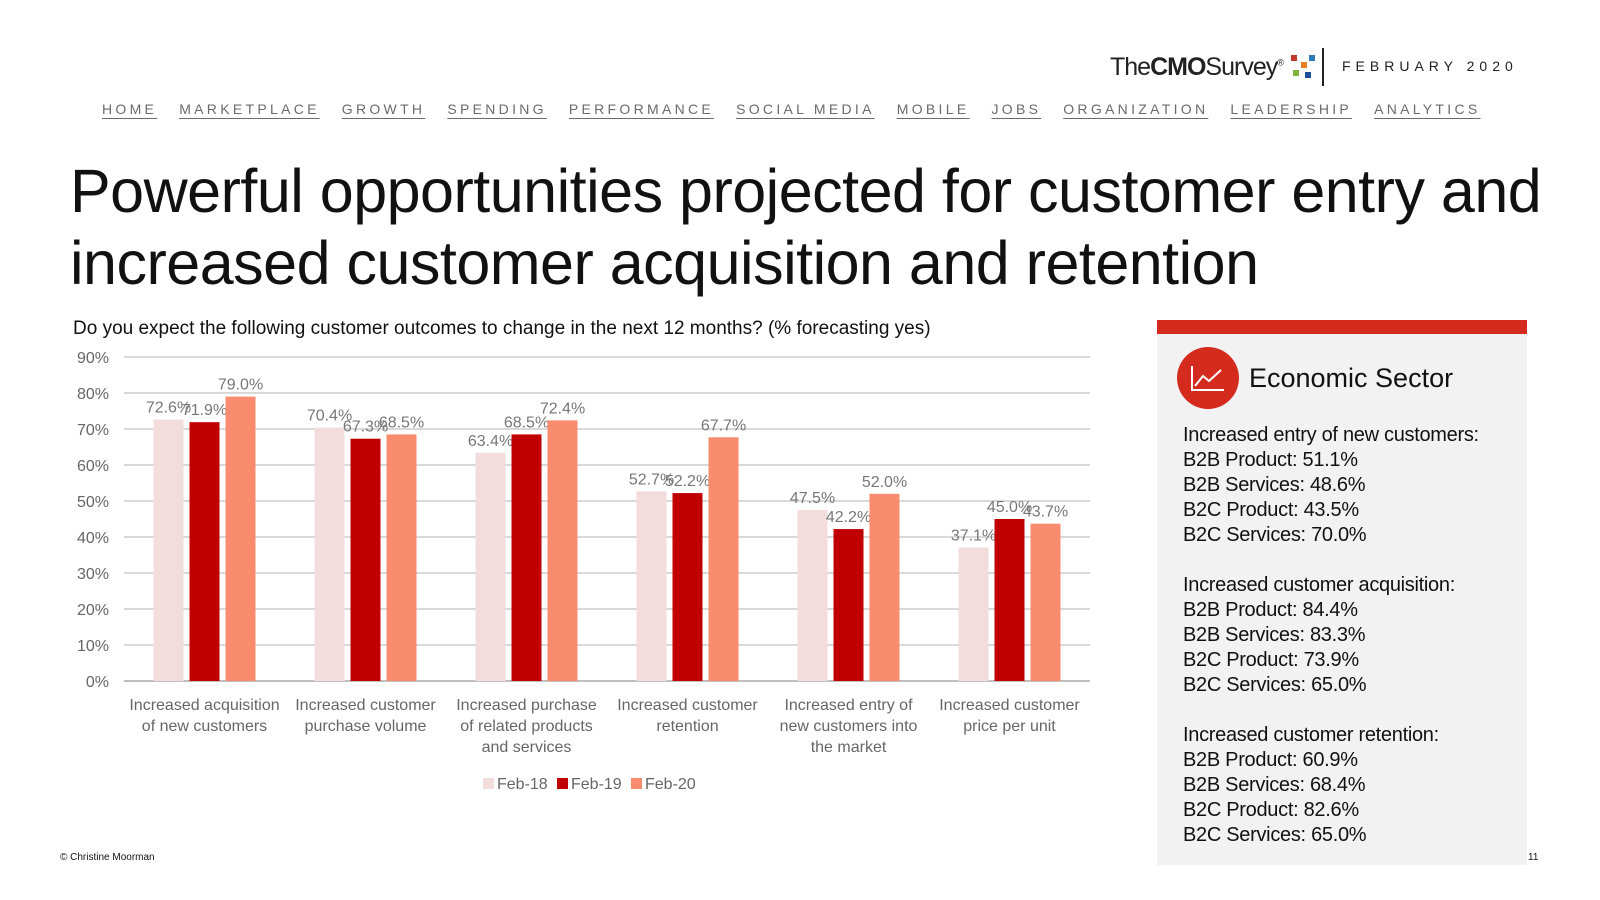 The height and width of the screenshot is (900, 1600). Describe the element at coordinates (1533, 857) in the screenshot. I see `page-number: 11` at that location.